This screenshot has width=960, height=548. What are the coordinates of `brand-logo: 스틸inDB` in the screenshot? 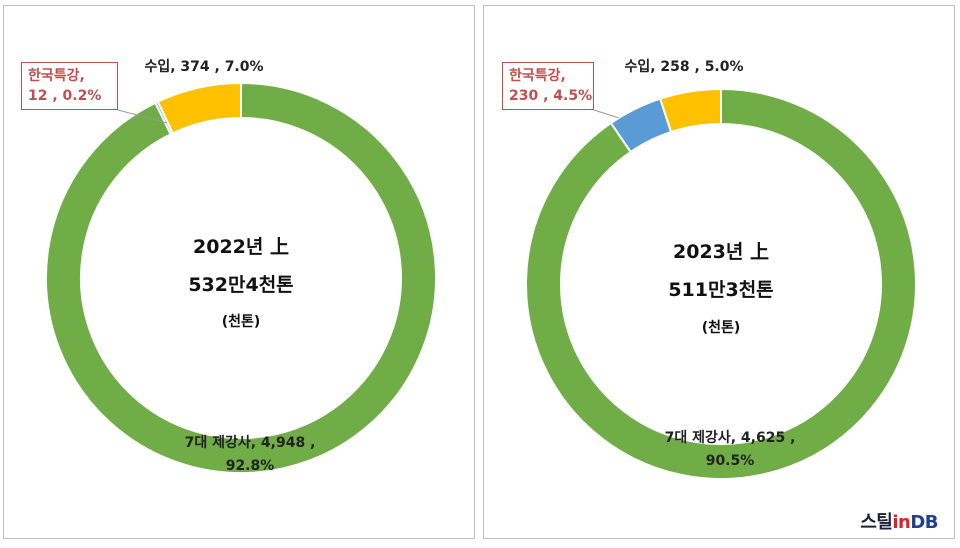 It's located at (899, 522).